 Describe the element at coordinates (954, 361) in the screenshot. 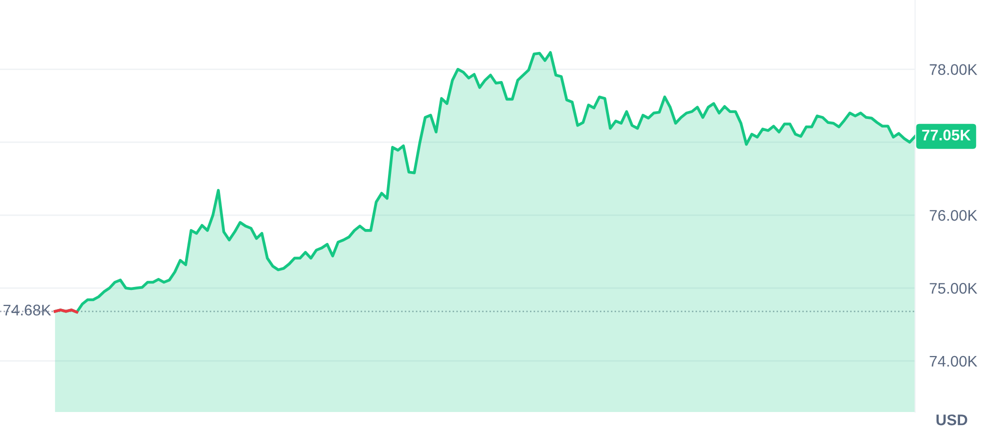

I see `y-tick-label: 74.00K` at that location.